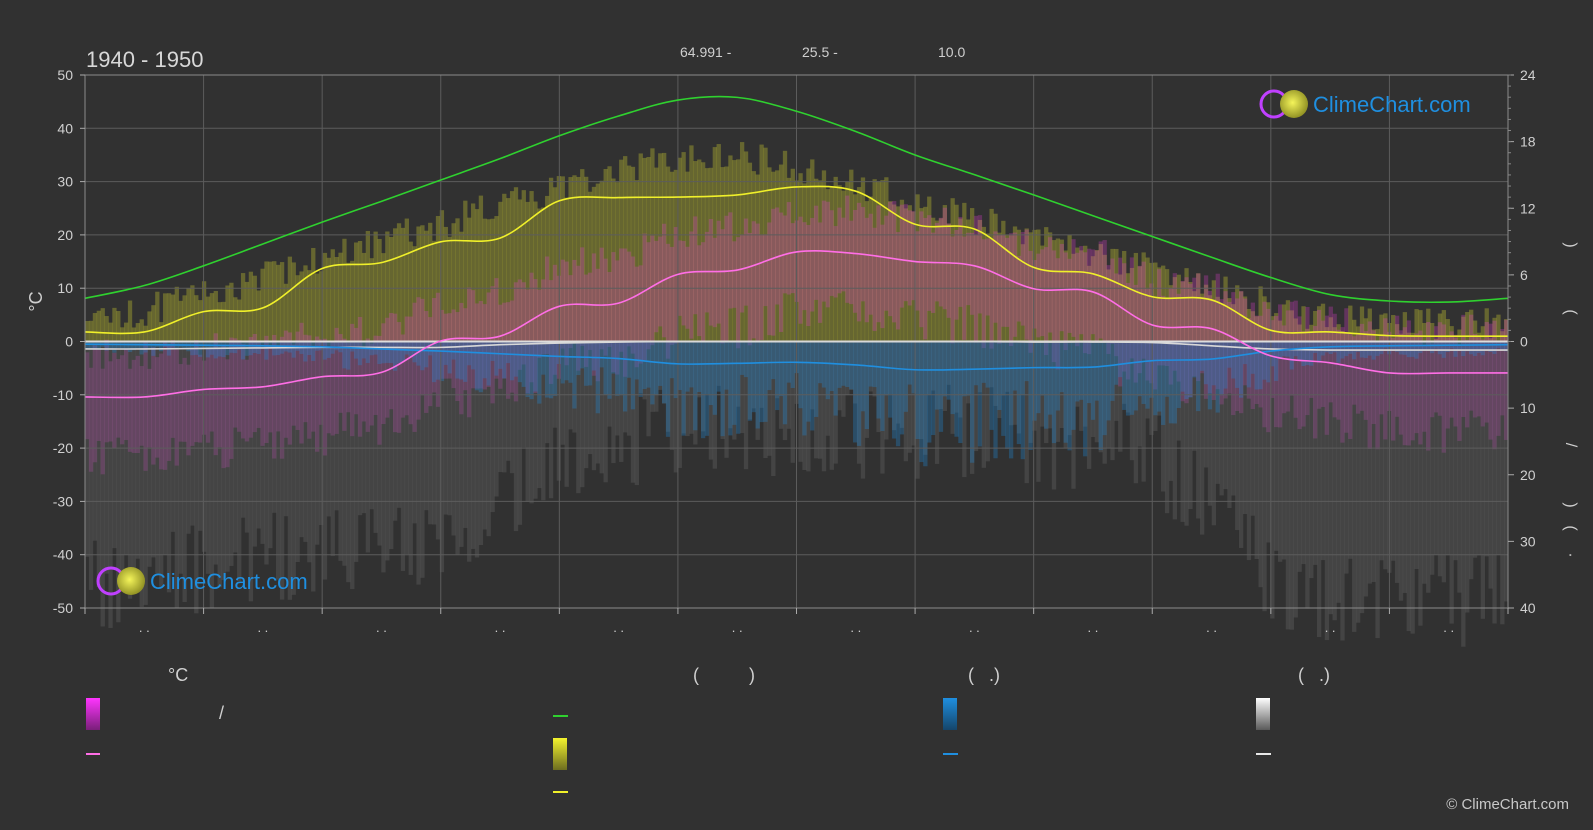 The width and height of the screenshot is (1593, 830). I want to click on period-title: 1940 - 1950, so click(144, 59).